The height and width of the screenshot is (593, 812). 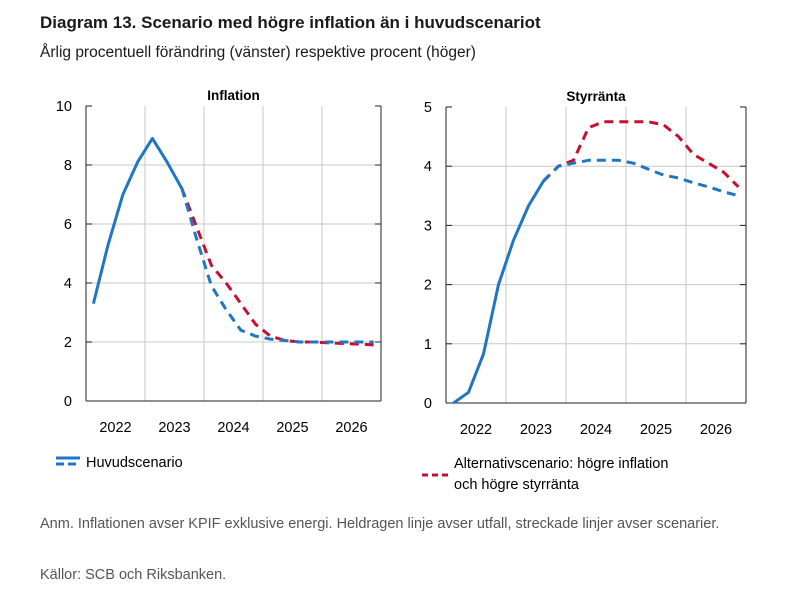 I want to click on y-tick-label: 1, so click(x=428, y=345).